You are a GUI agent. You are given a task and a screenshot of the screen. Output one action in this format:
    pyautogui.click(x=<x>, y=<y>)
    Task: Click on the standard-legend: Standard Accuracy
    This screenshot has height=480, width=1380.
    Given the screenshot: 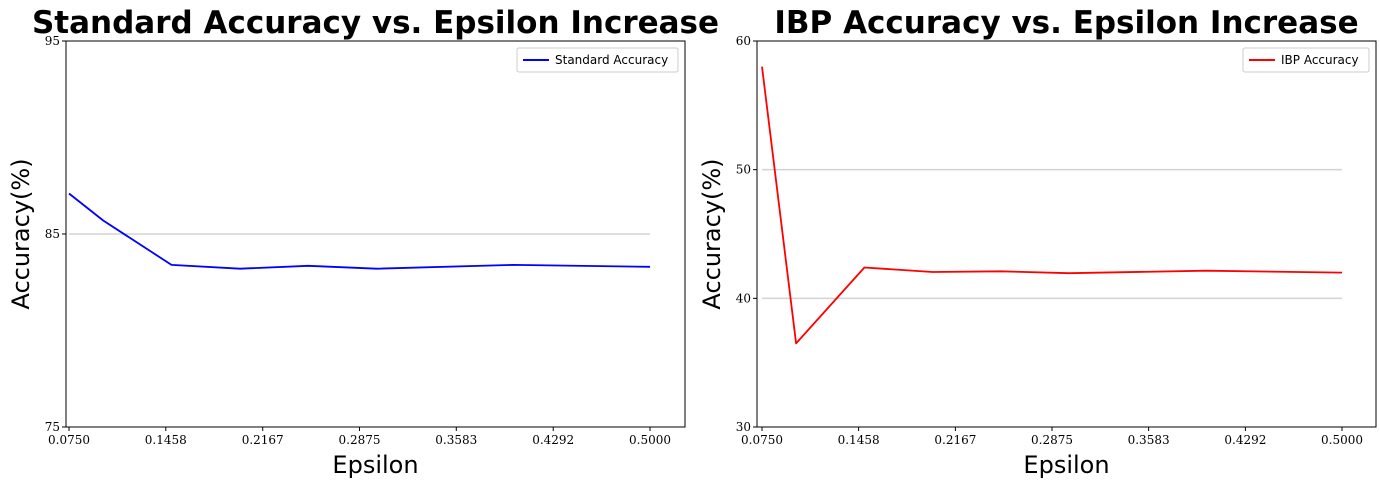 What is the action you would take?
    pyautogui.click(x=597, y=60)
    